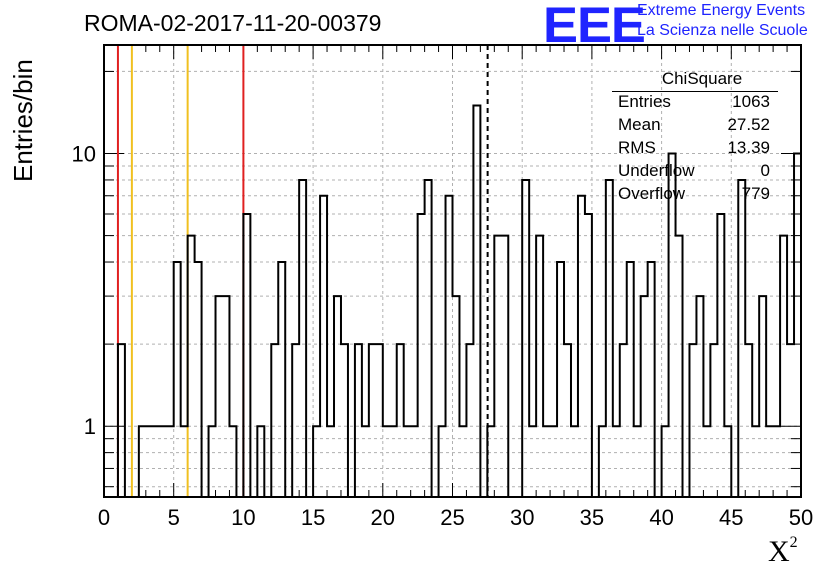  What do you see at coordinates (644, 101) in the screenshot?
I see `stats-label: Entries` at bounding box center [644, 101].